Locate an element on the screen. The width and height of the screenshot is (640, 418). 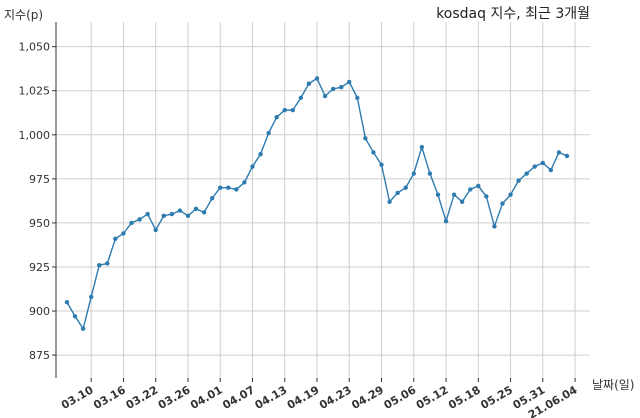
chart-title: kosdaq 지수, 최근 3개월 is located at coordinates (513, 14).